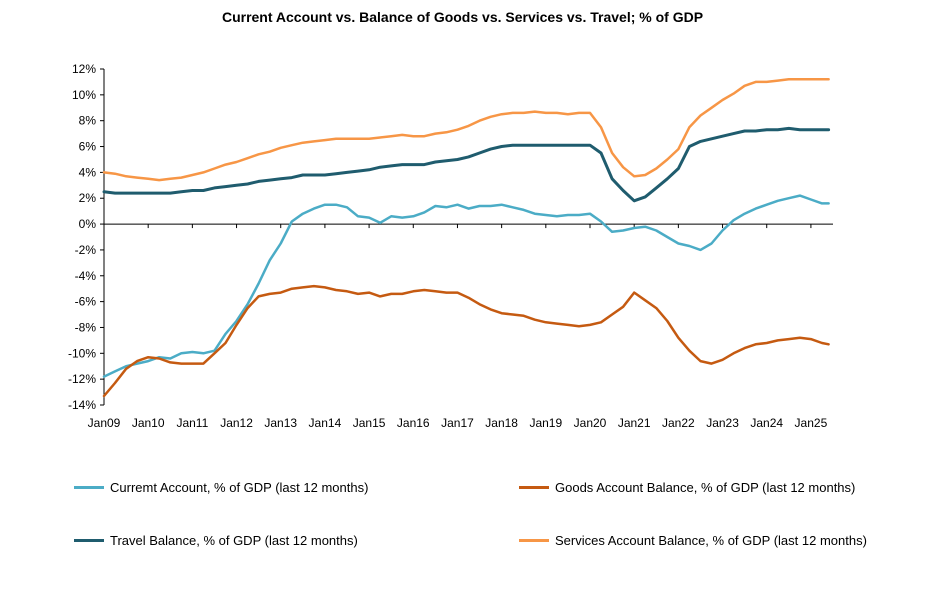 Image resolution: width=925 pixels, height=595 pixels. Describe the element at coordinates (369, 423) in the screenshot. I see `x-tick-label: Jan15` at that location.